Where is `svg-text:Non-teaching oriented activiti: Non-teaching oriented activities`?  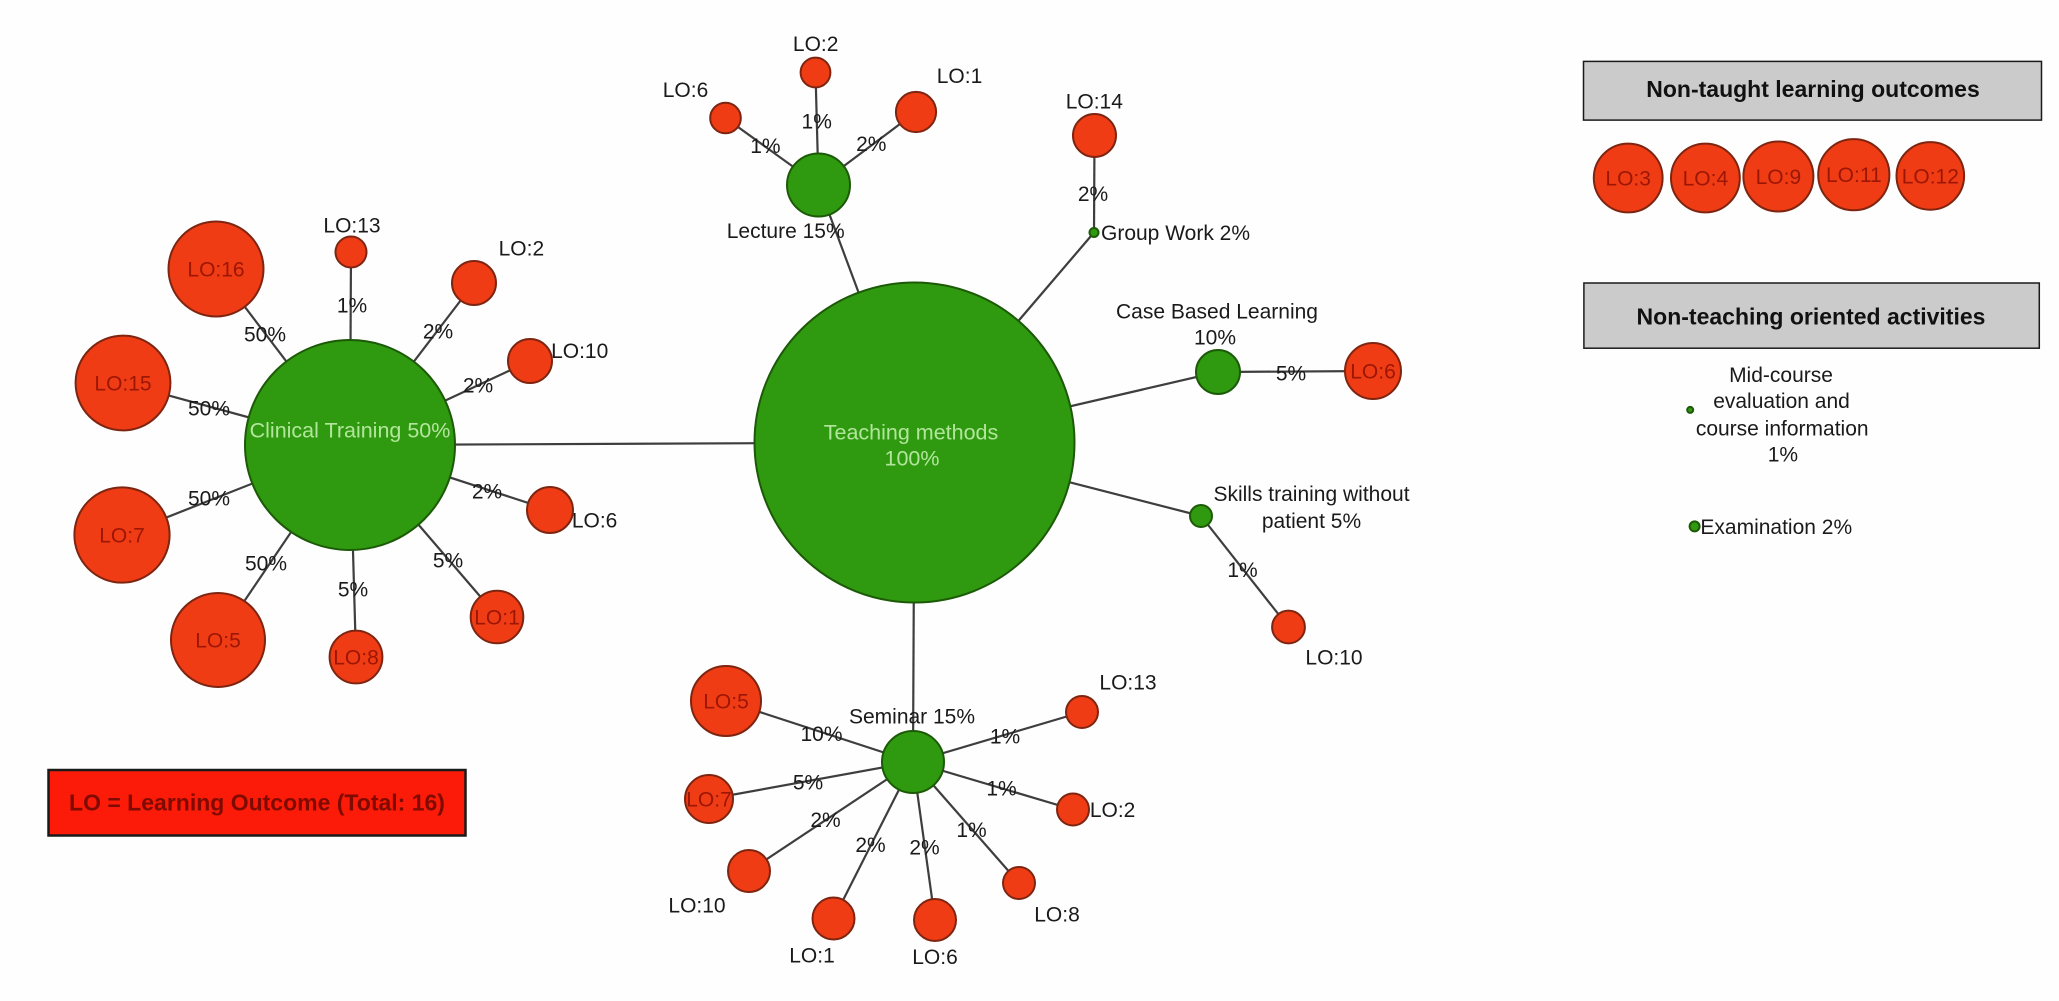
svg-text:Non-teaching oriented activiti: Non-teaching oriented activities is located at coordinates (1811, 316).